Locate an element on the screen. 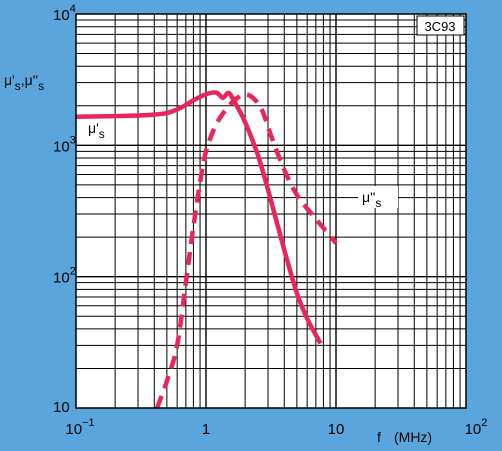  series-label-imaginary: μ''s is located at coordinates (371, 199).